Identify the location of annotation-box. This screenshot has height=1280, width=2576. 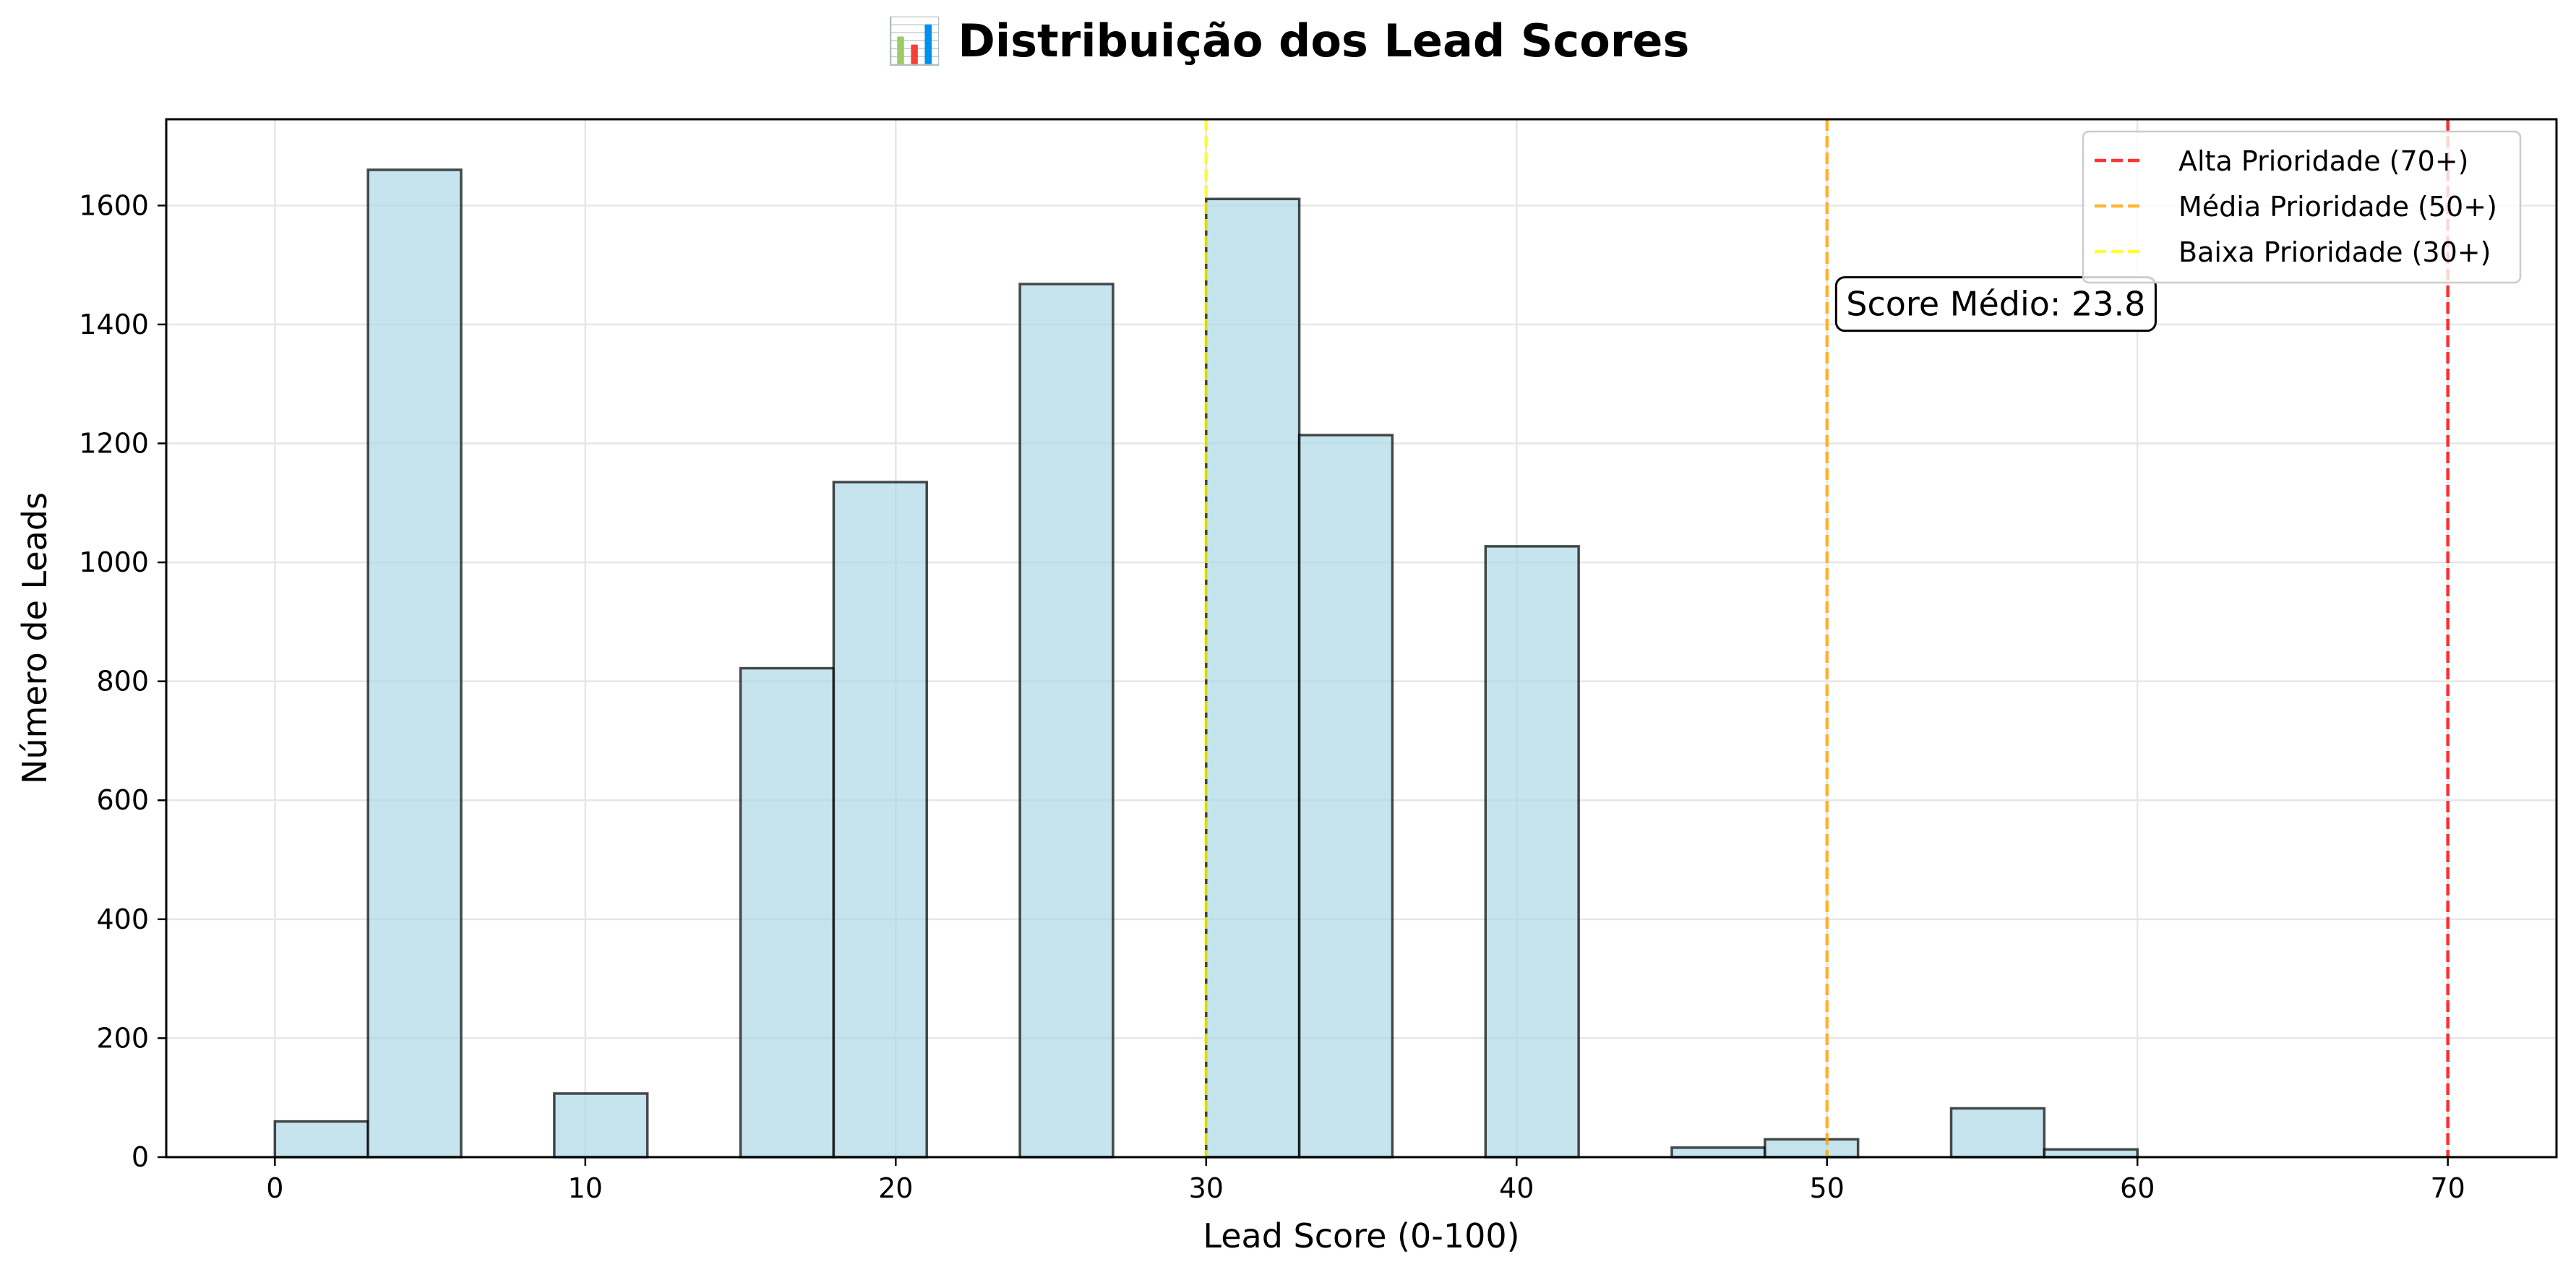
(1996, 304).